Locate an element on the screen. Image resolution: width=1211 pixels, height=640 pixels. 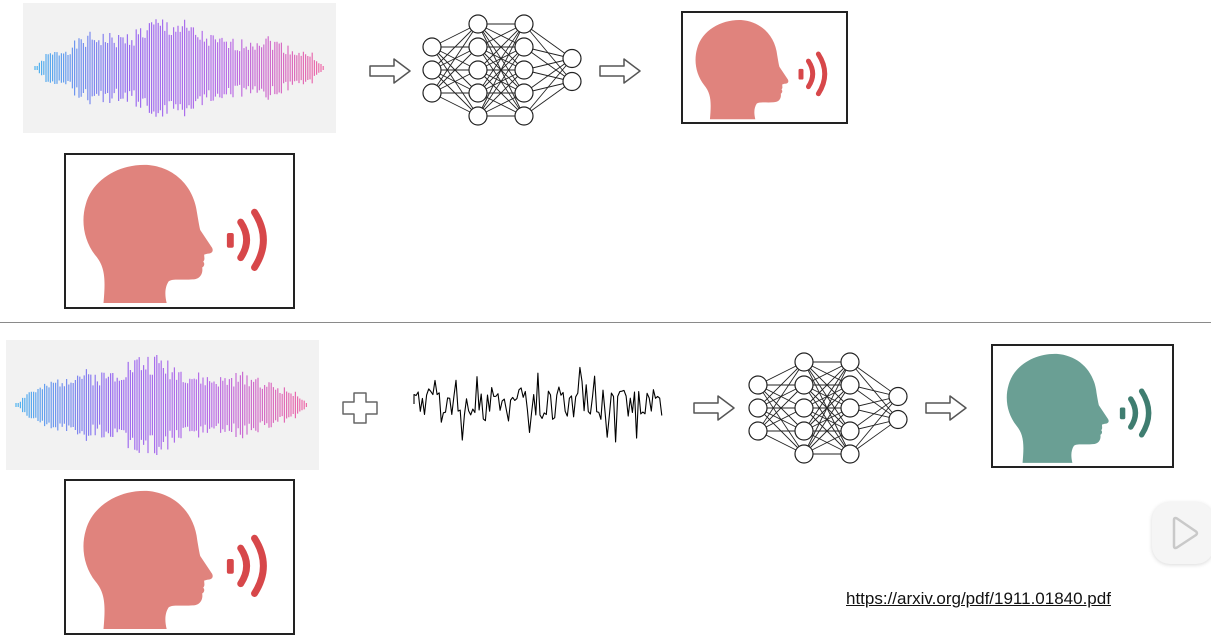
output-speaker-box-top is located at coordinates (764, 67).